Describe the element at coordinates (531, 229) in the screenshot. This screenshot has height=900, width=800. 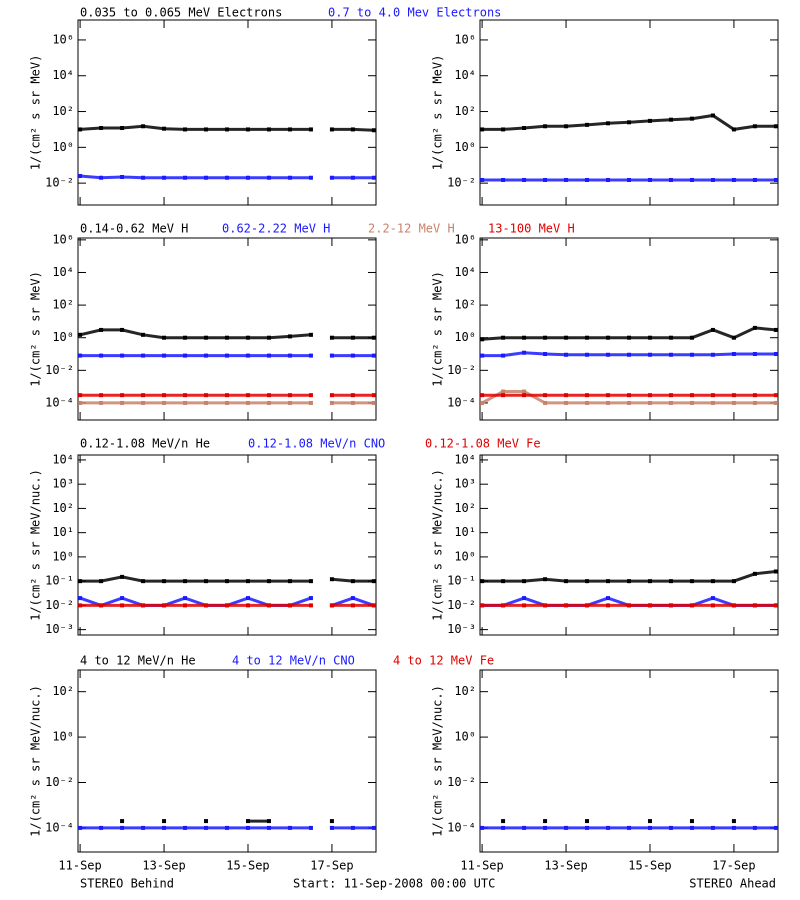
I see `legend-label: 13-100 MeV H` at that location.